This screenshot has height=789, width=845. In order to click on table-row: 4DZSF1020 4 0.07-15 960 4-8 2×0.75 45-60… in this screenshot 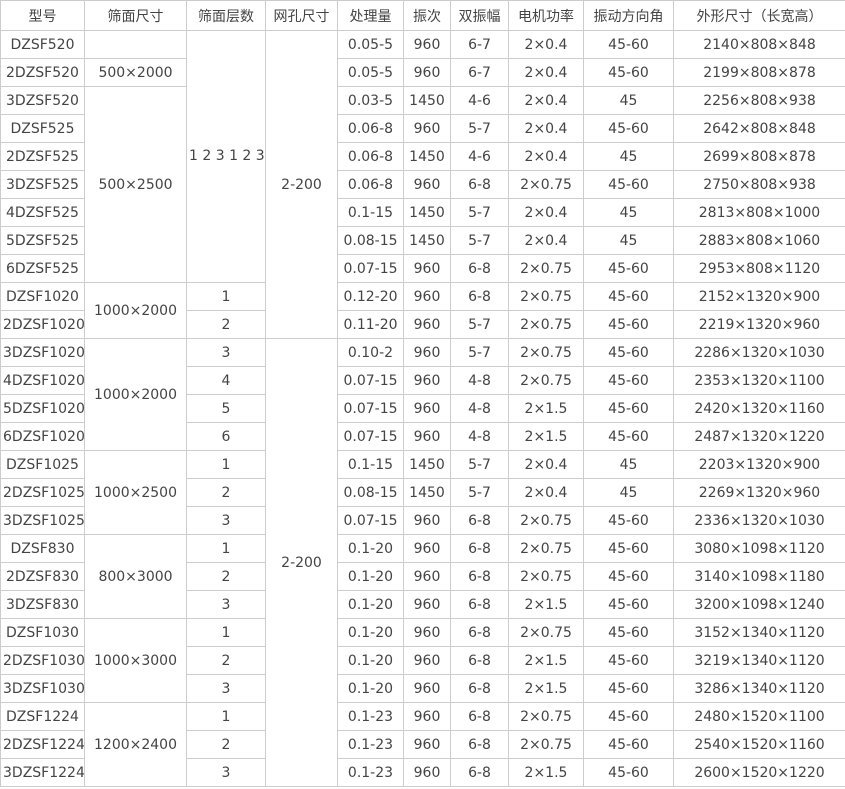, I will do `click(422, 380)`.